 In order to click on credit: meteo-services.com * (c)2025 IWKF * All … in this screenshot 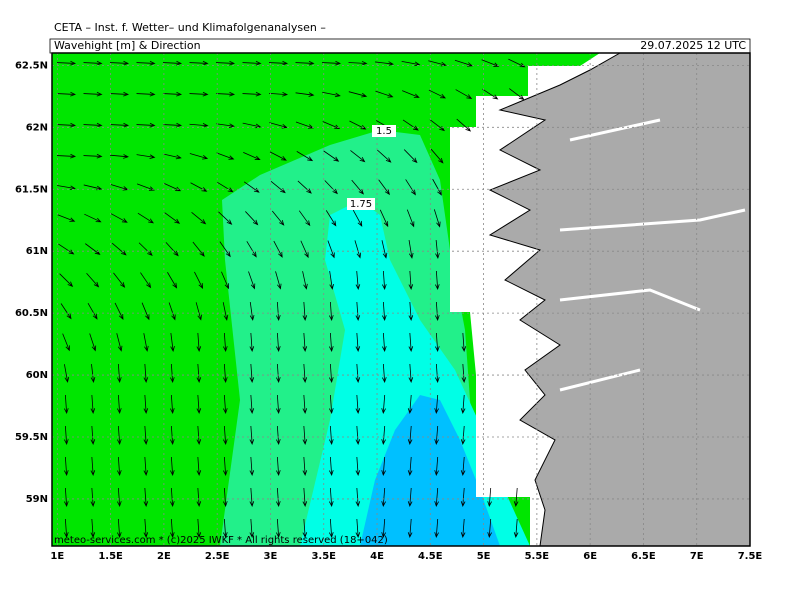, I will do `click(221, 540)`.